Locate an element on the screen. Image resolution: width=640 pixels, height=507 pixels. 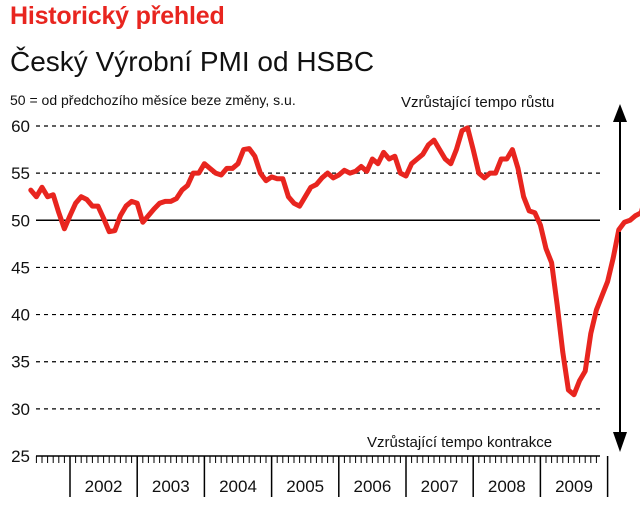
y-tick-label: 45 is located at coordinates (20, 267).